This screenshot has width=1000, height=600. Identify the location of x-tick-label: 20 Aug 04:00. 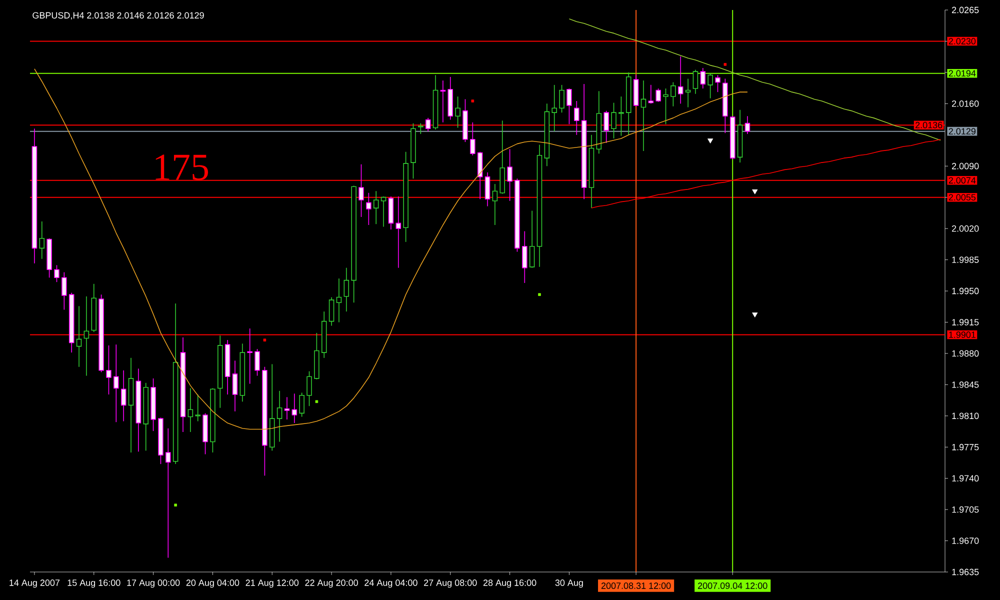
(213, 584).